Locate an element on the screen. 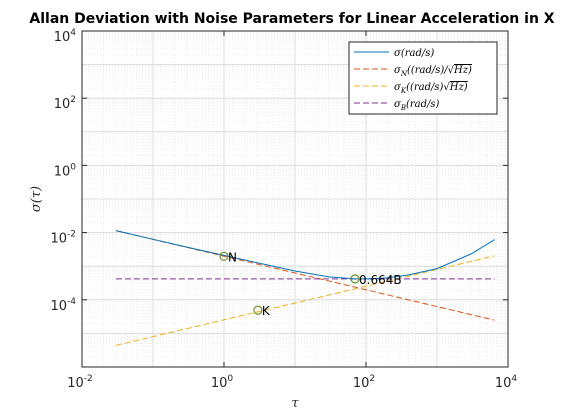  annotation-label: N is located at coordinates (232, 257).